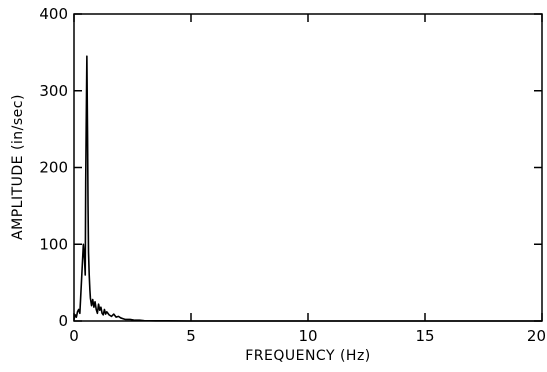 The image size is (547, 372). What do you see at coordinates (53, 91) in the screenshot?
I see `y-tick-label: 300` at bounding box center [53, 91].